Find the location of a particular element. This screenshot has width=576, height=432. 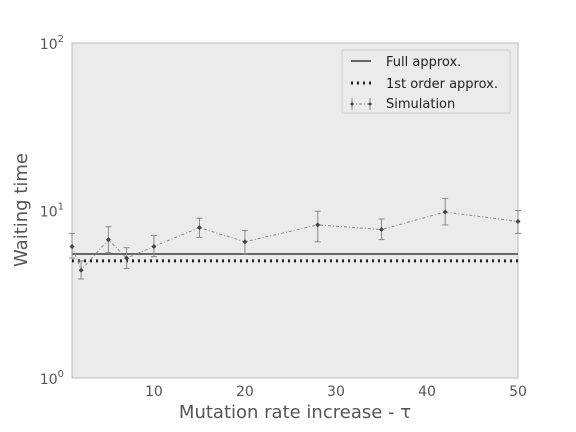

y-axis-ticks: 10⁰ 10¹ 10² is located at coordinates (52, 211).